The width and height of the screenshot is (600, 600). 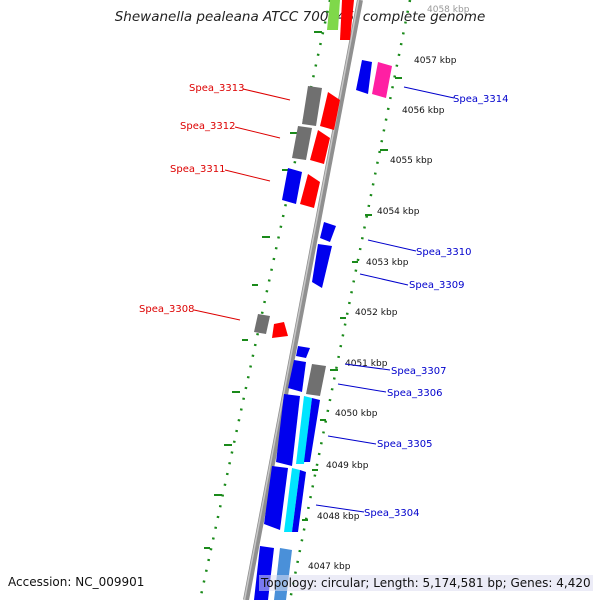 I want to click on gene-label-spea_3304: Spea_3304, so click(x=391, y=513).